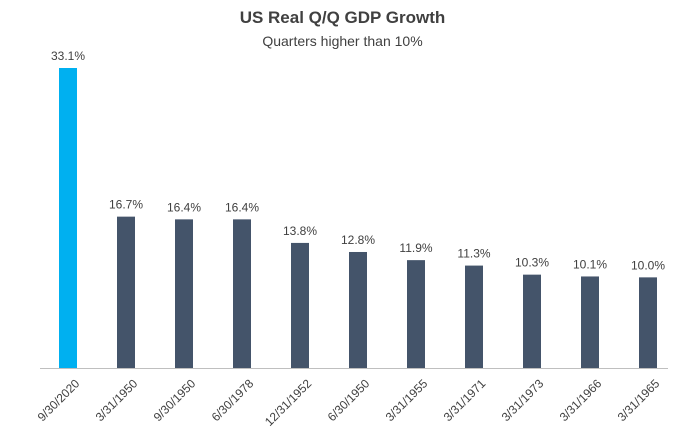  What do you see at coordinates (581, 400) in the screenshot?
I see `x-tick-label: 3/31/1966` at bounding box center [581, 400].